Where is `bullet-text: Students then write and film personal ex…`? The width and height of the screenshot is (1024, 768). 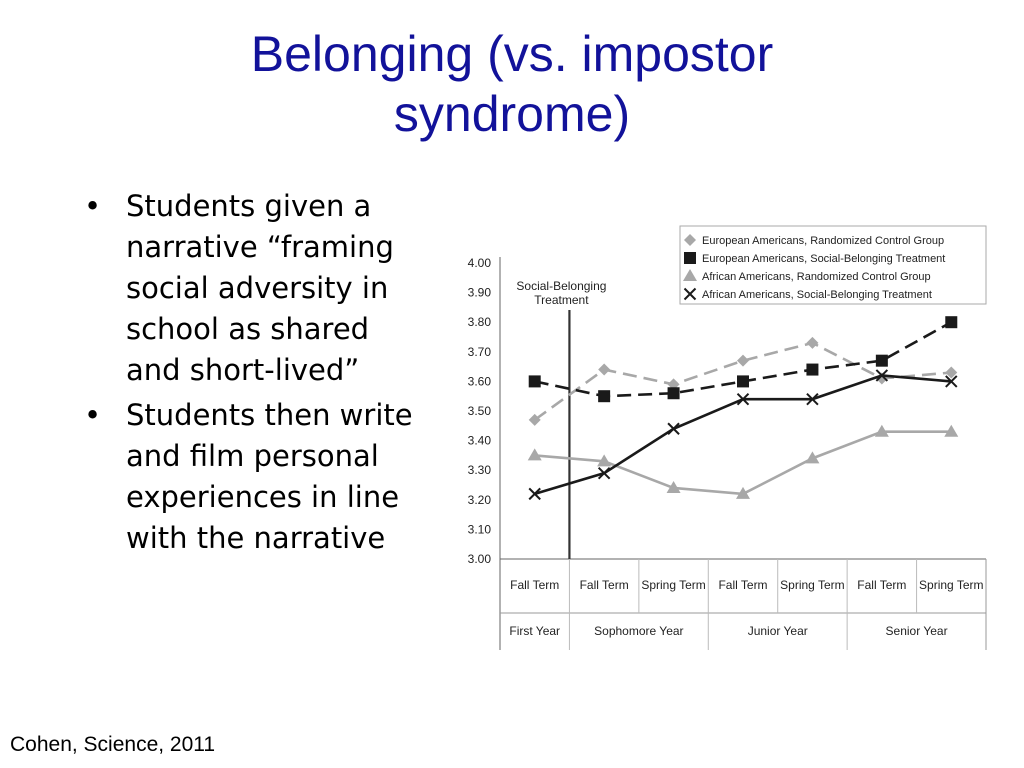
bullet-text: Students then write and film personal ex… is located at coordinates (269, 476).